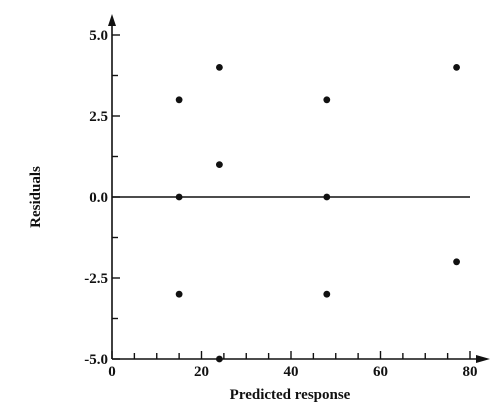  What do you see at coordinates (112, 372) in the screenshot?
I see `x-tick-label: 0` at bounding box center [112, 372].